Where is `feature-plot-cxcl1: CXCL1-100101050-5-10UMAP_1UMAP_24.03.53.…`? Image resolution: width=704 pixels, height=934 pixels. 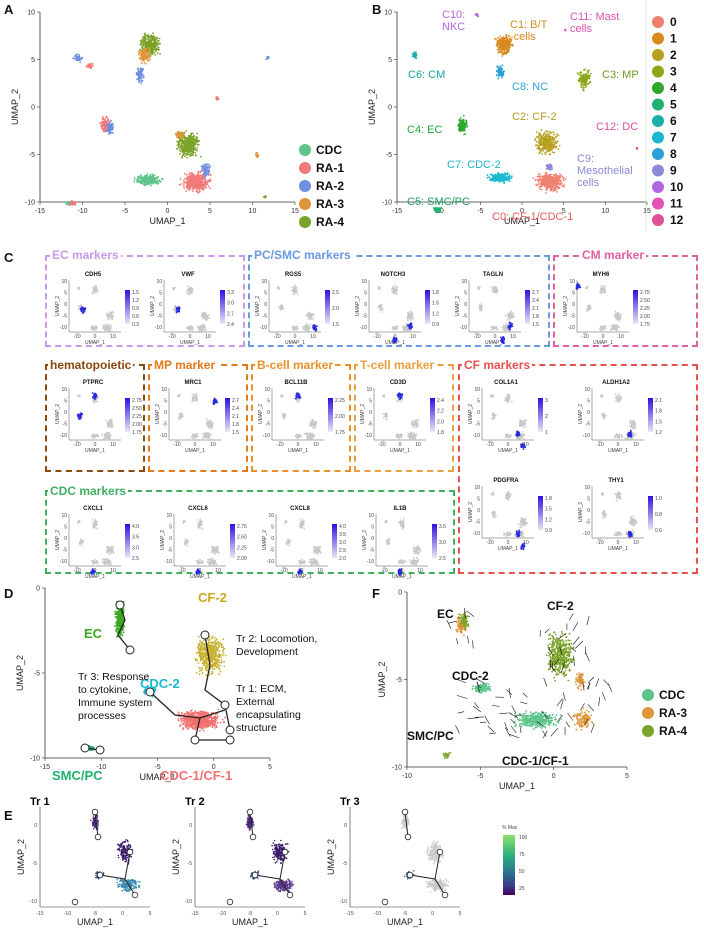
feature-plot-cxcl1: CXCL1-100101050-5-10UMAP_1UMAP_24.03.53.… is located at coordinates (97, 543).